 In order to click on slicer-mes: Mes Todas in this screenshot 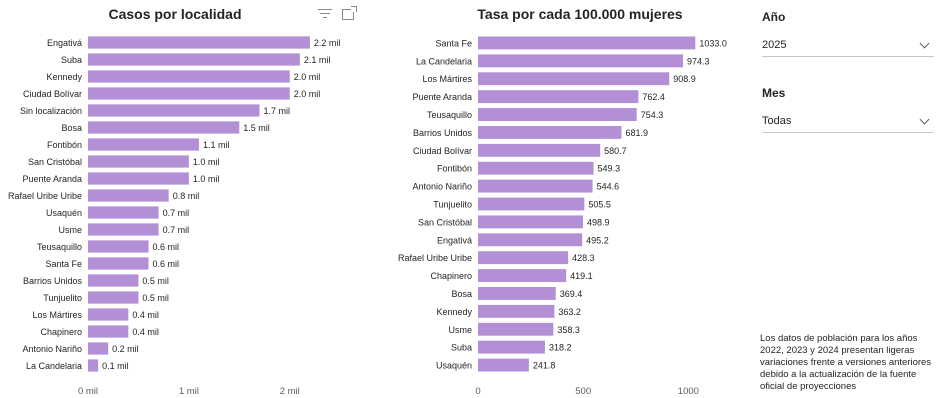, I will do `click(848, 109)`.